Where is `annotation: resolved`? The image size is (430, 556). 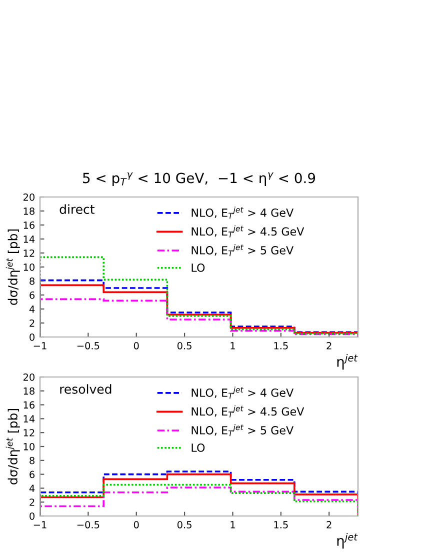 annotation: resolved is located at coordinates (86, 389).